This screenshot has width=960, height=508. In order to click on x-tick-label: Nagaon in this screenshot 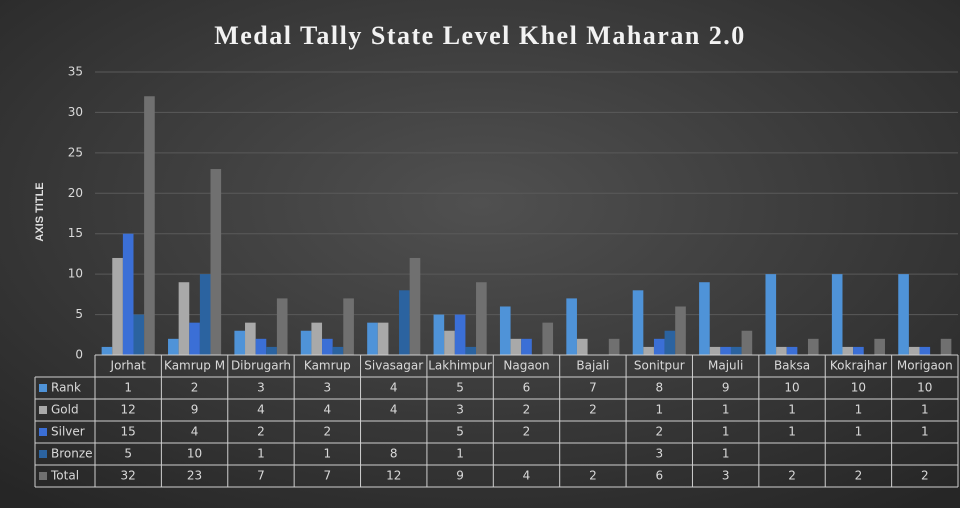, I will do `click(526, 366)`.